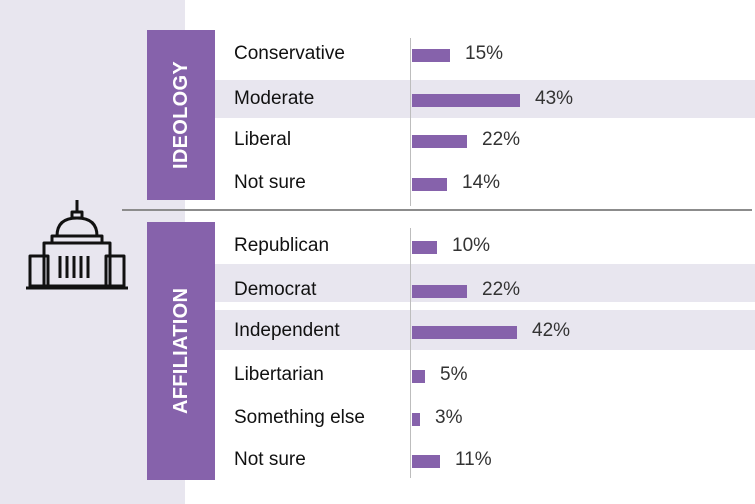 The image size is (755, 504). What do you see at coordinates (449, 417) in the screenshot?
I see `value-label-affiliation-something-else: 3%` at bounding box center [449, 417].